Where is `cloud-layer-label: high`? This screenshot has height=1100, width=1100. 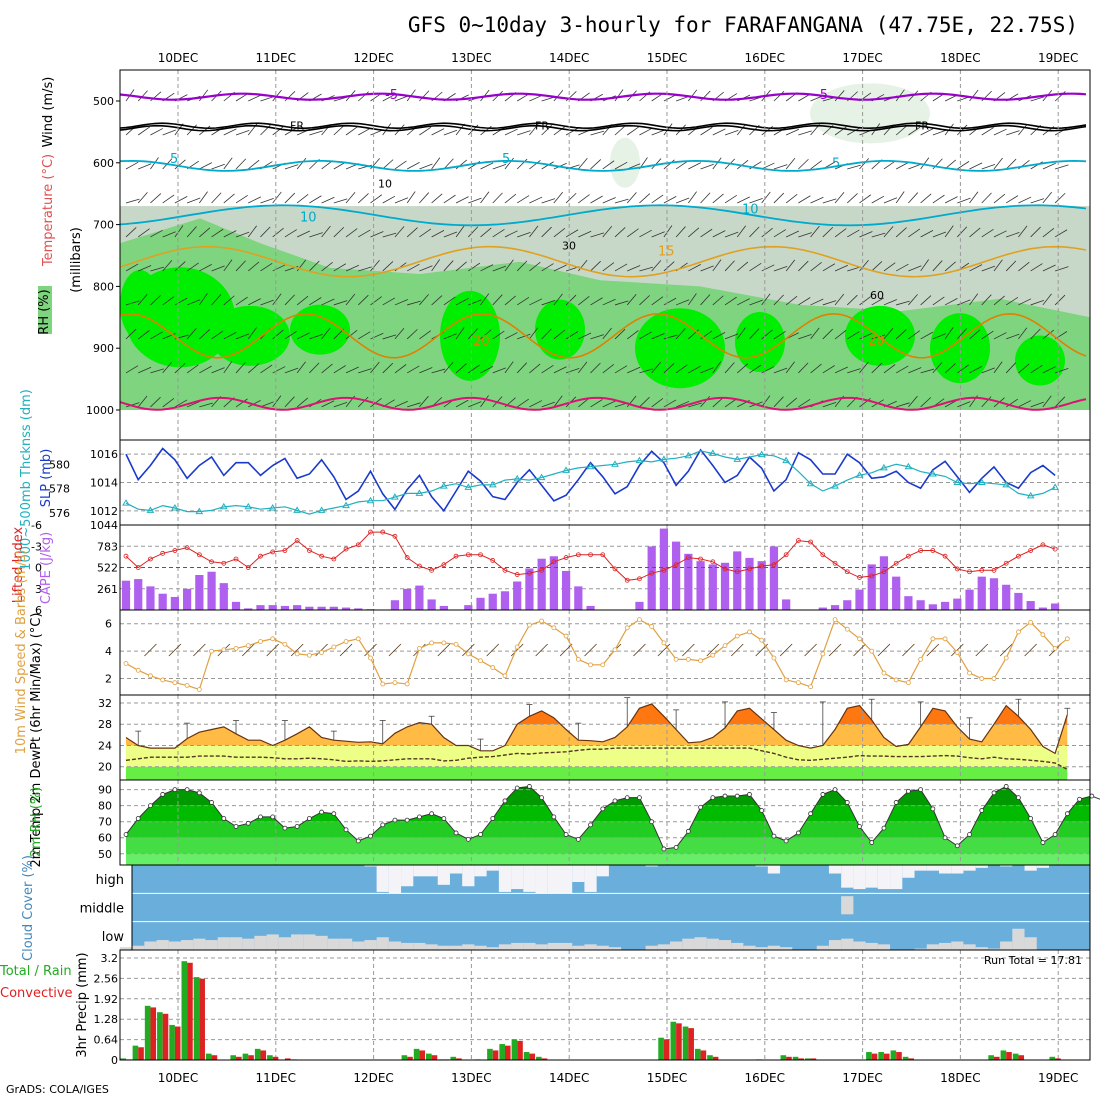 cloud-layer-label: high is located at coordinates (110, 880).